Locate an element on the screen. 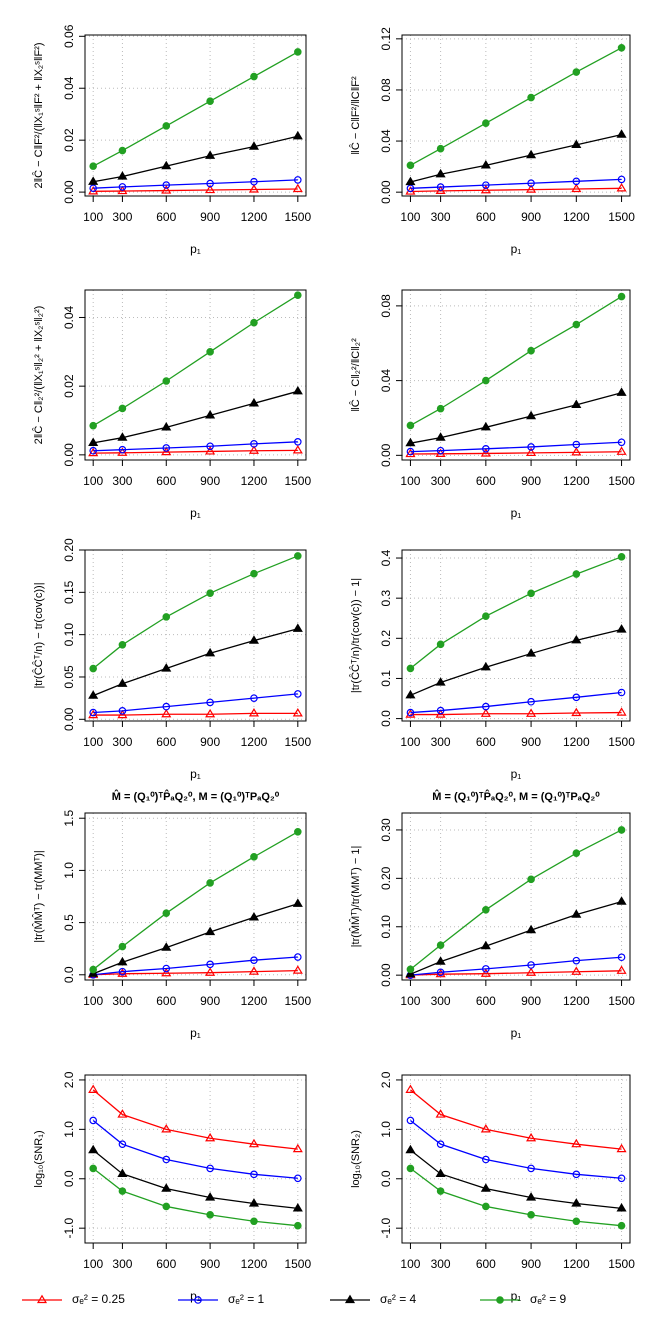 The height and width of the screenshot is (1329, 664). y-axis-label: 2‖Ĉ − C‖F²/(‖X₁ˢ‖F² + ‖X₂ˢ‖F²) is located at coordinates (38, 115).